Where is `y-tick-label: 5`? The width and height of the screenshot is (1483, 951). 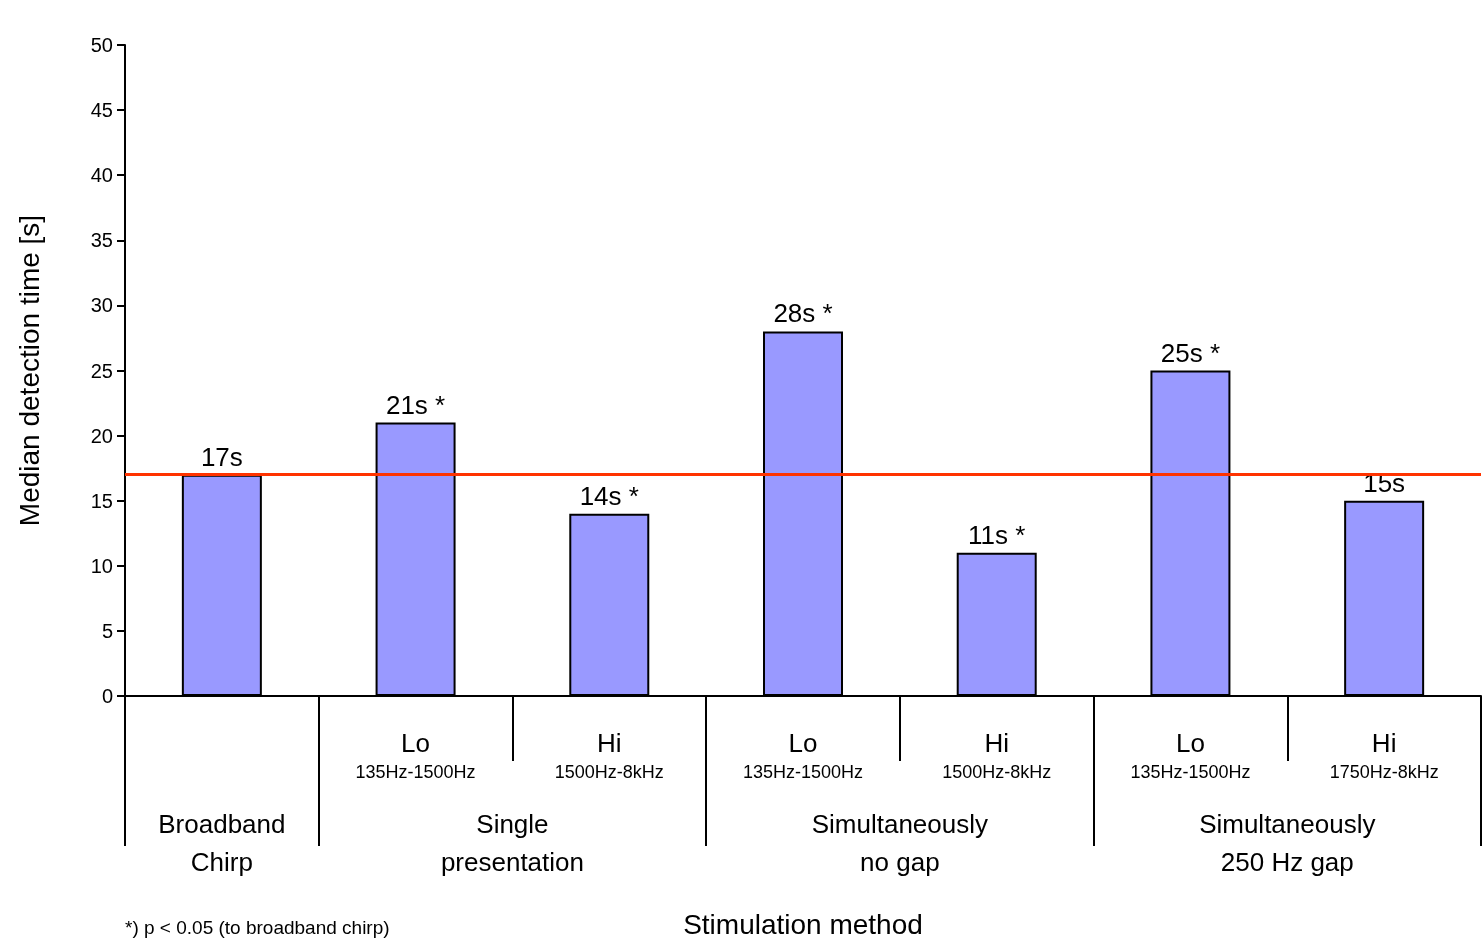 y-tick-label: 5 is located at coordinates (107, 630).